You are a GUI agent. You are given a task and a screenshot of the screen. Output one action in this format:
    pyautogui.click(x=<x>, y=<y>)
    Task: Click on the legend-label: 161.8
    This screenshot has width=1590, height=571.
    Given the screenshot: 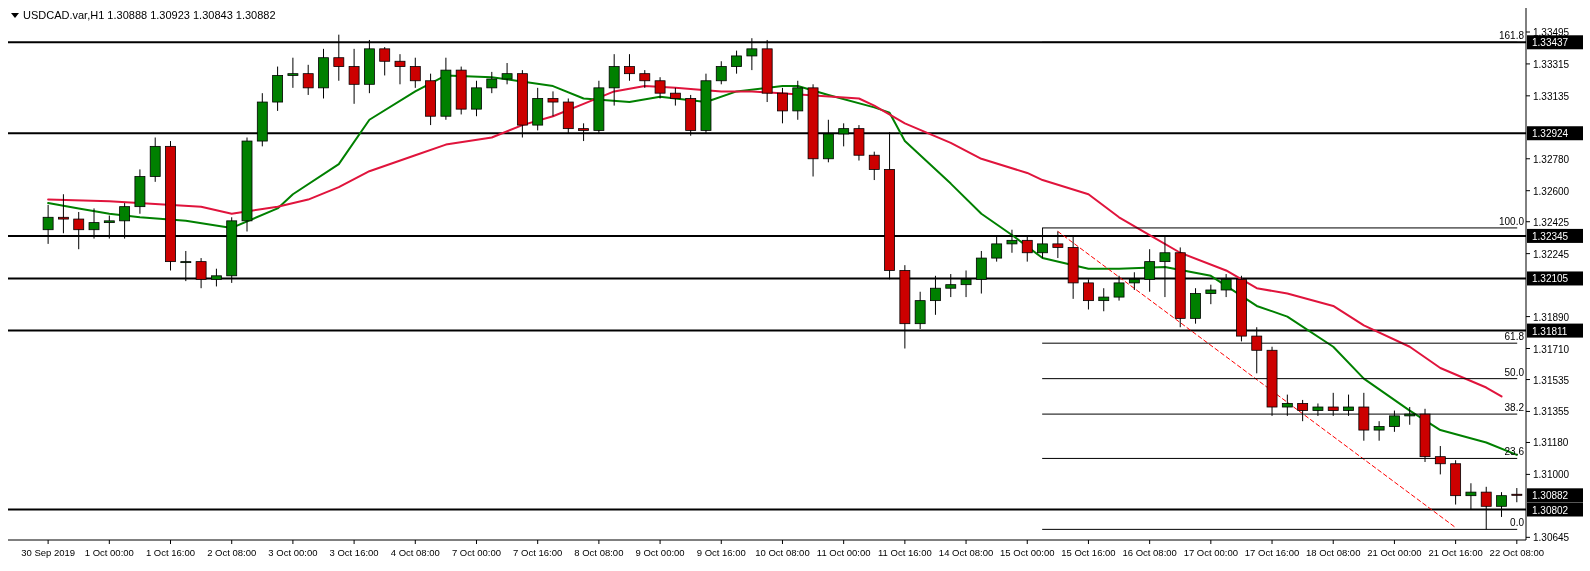 What is the action you would take?
    pyautogui.click(x=1511, y=36)
    